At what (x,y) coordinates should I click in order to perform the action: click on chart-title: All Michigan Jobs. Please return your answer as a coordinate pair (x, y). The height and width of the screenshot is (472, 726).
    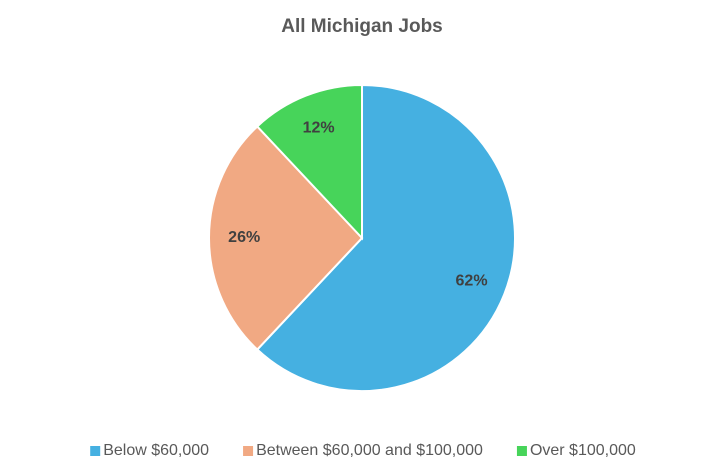
    Looking at the image, I should click on (362, 26).